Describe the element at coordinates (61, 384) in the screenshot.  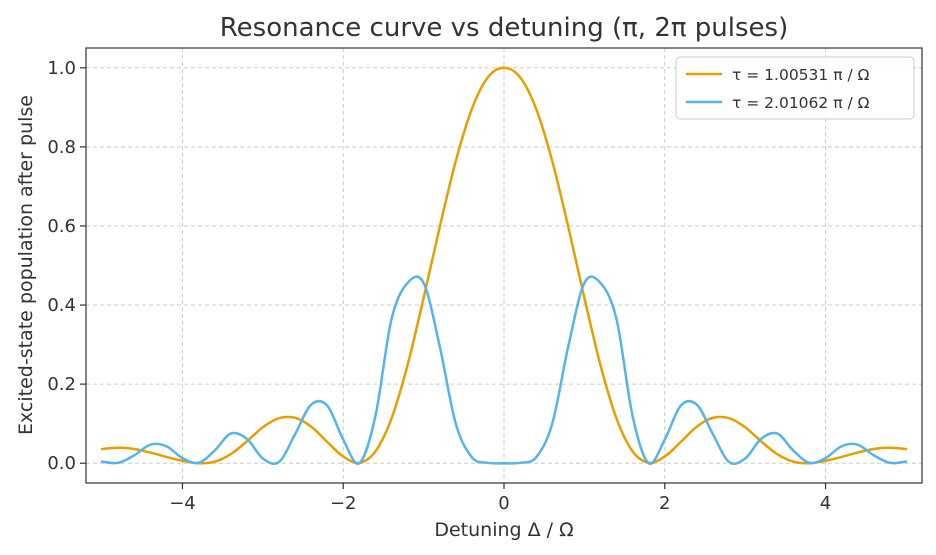
I see `y-tick-label: 0.2` at that location.